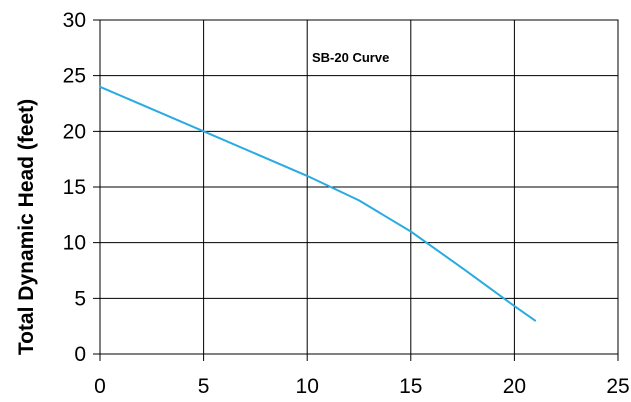  Describe the element at coordinates (410, 386) in the screenshot. I see `x-tick-label-3: 15` at that location.